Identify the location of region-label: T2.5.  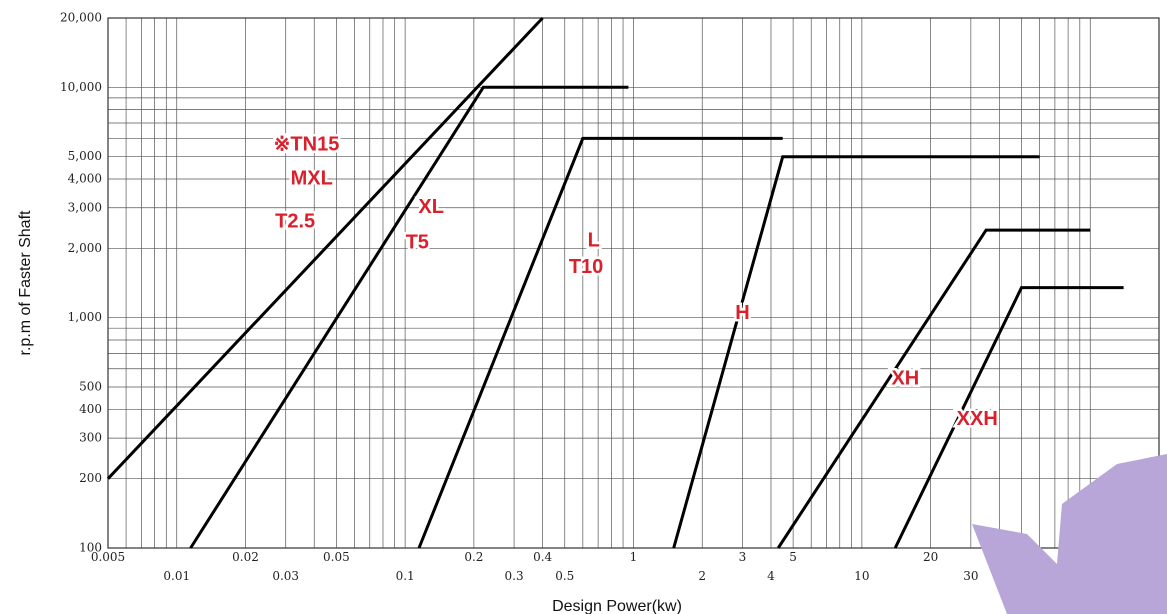
(295, 221).